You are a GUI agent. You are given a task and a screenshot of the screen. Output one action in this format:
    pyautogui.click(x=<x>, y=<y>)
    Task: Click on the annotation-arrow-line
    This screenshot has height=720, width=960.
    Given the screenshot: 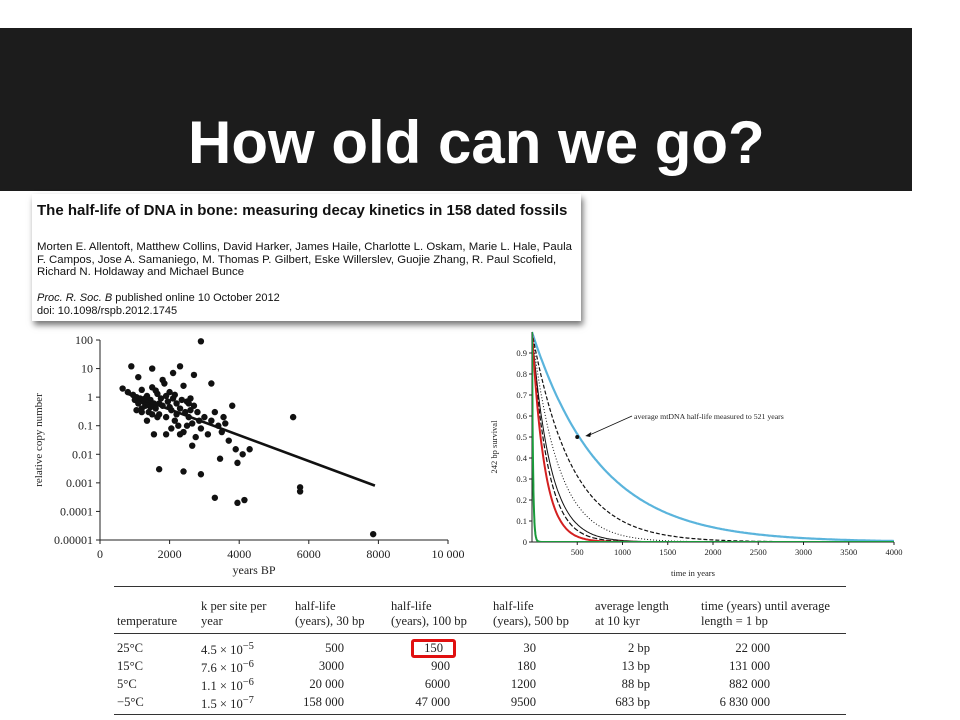 What is the action you would take?
    pyautogui.click(x=610, y=426)
    